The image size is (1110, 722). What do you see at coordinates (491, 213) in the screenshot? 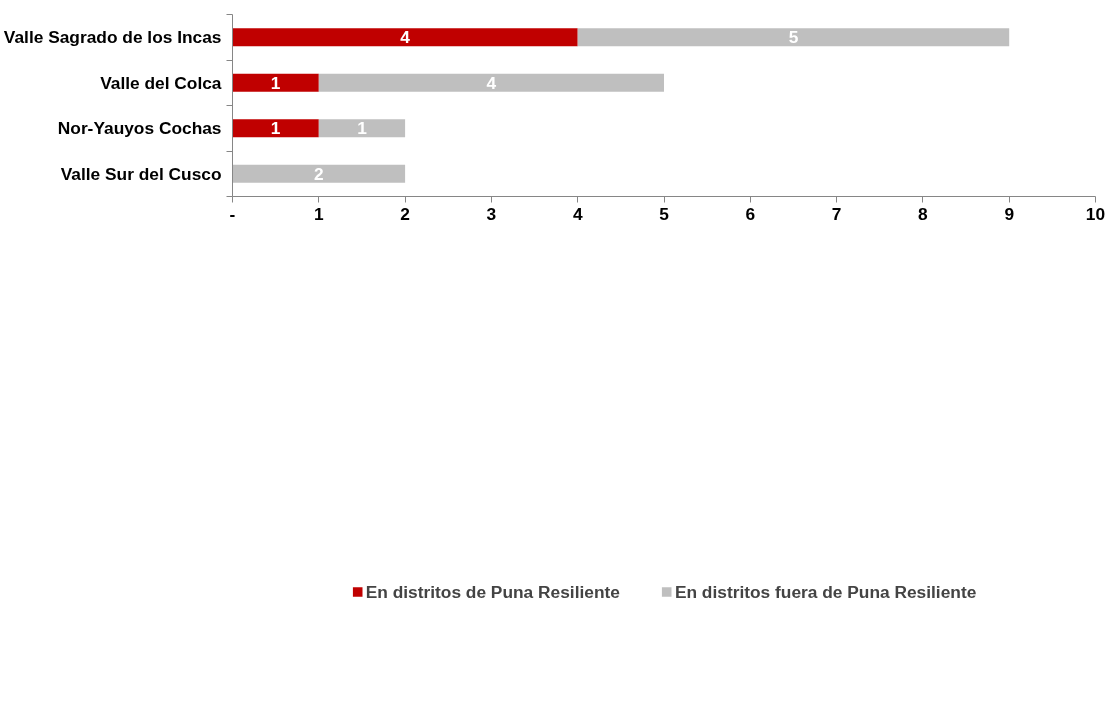
I see `x-tick-label: 3` at bounding box center [491, 213].